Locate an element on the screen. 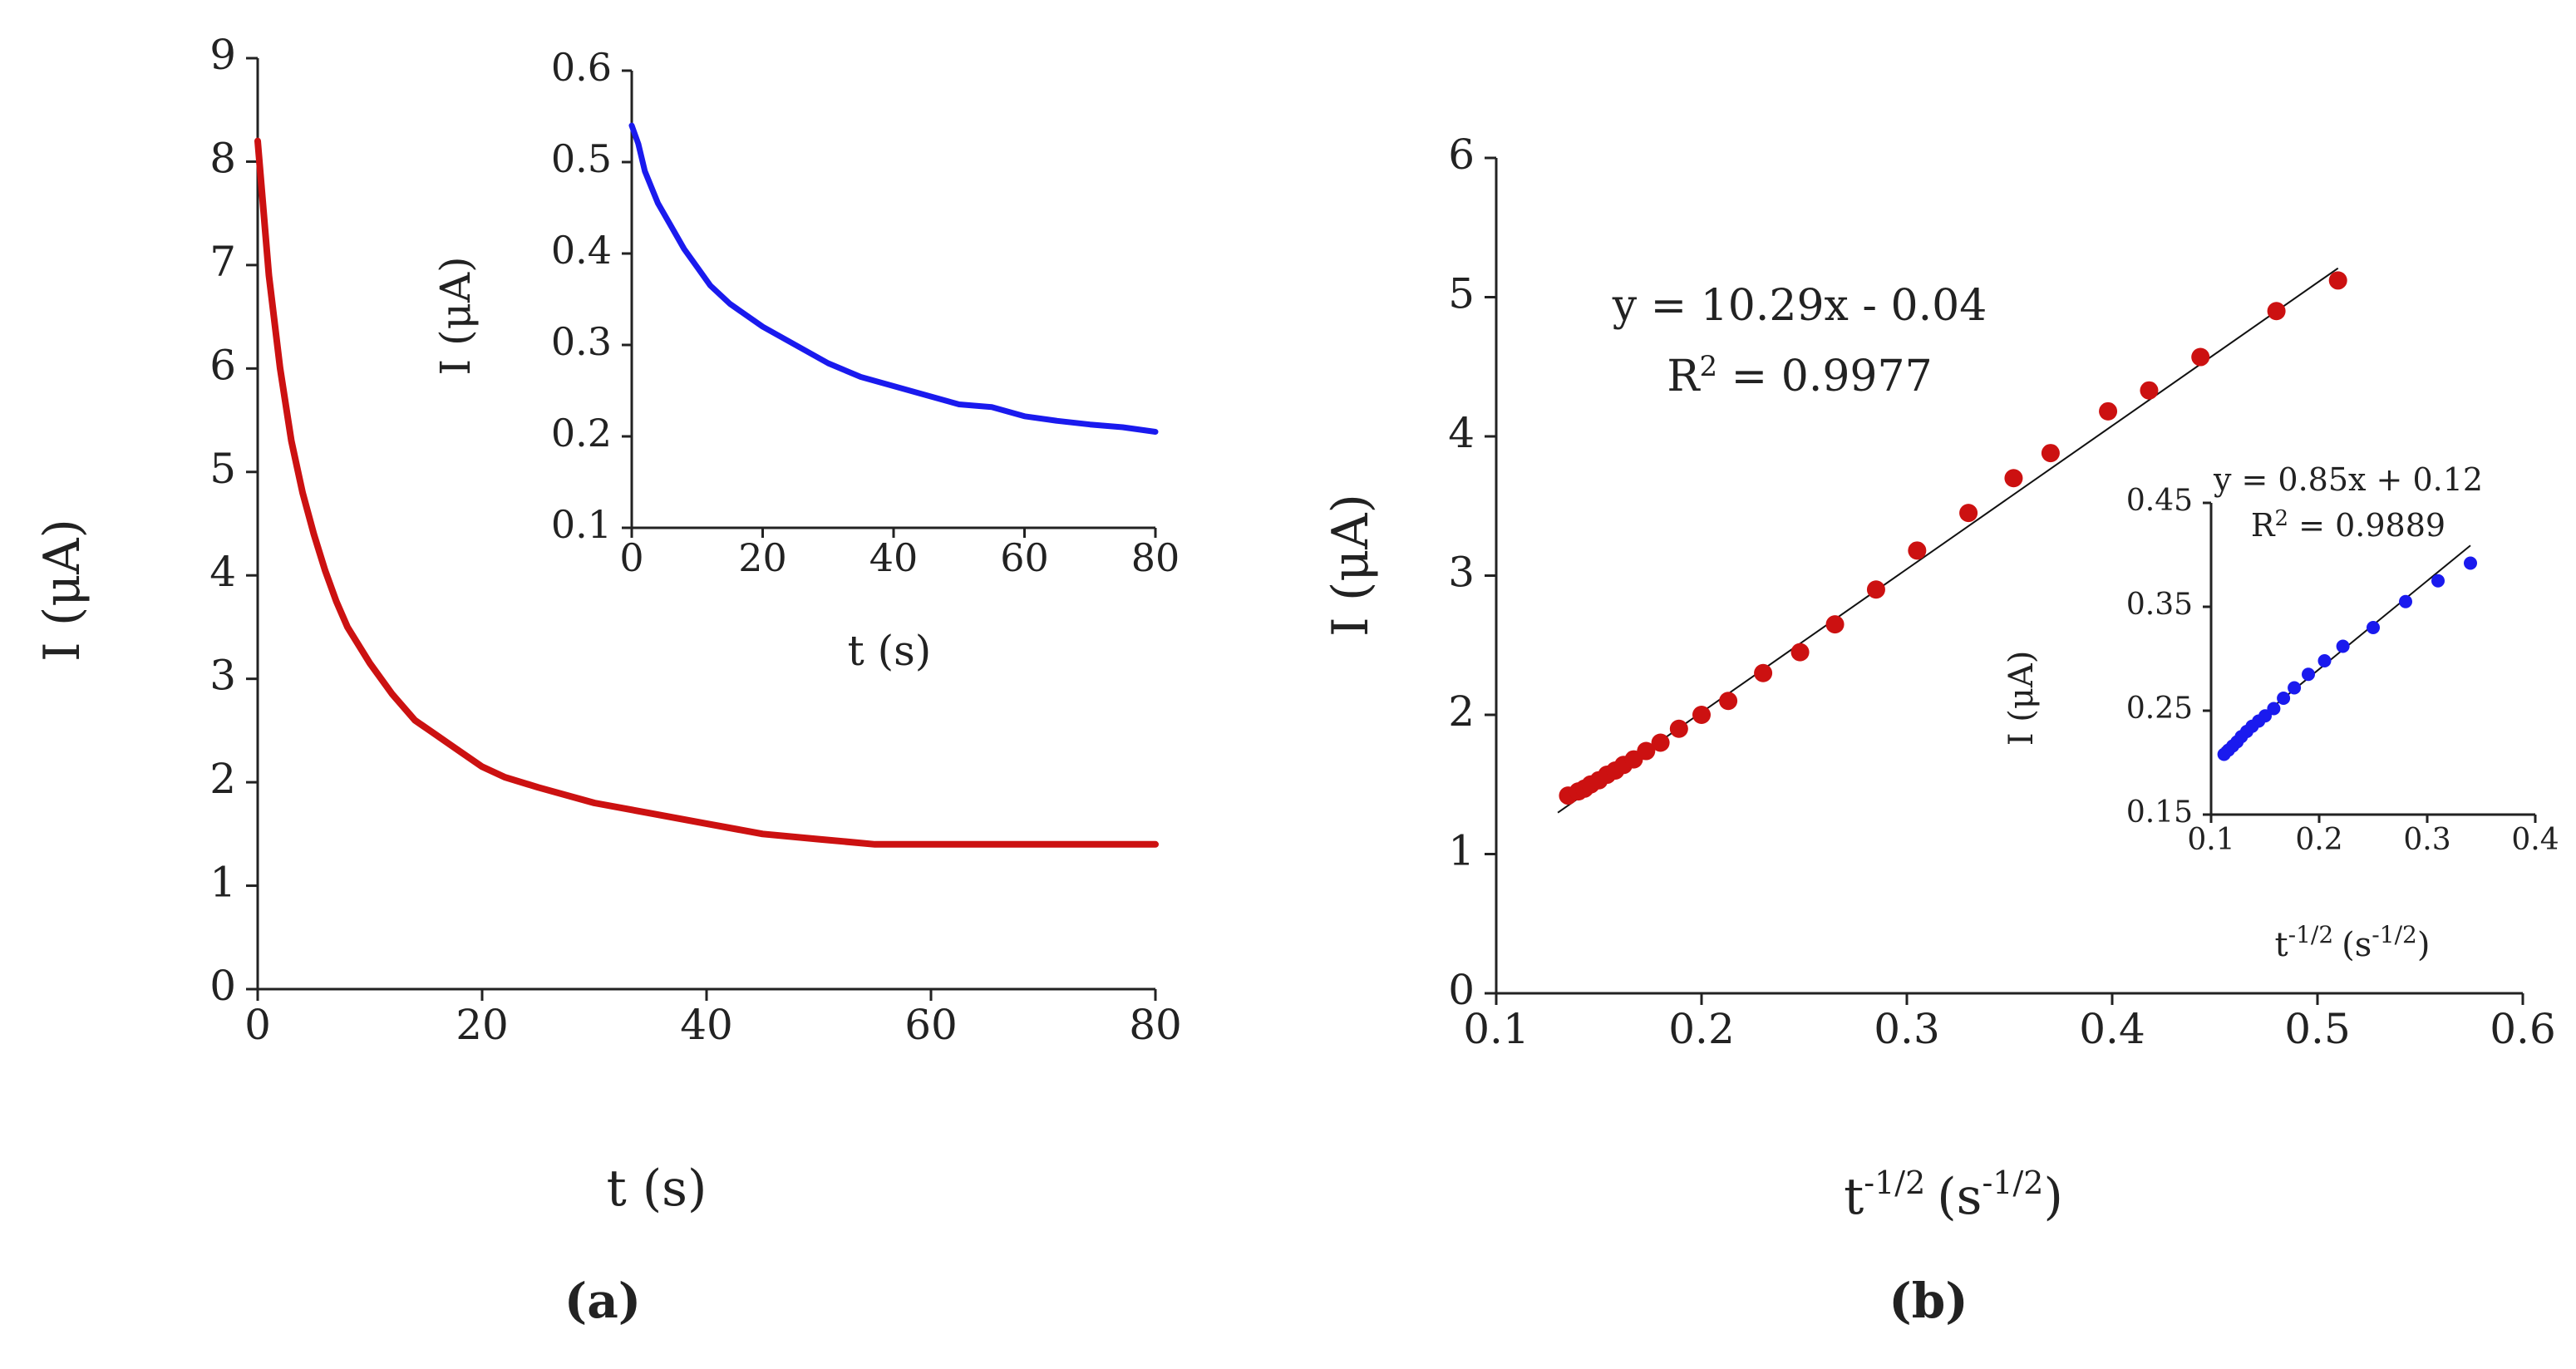 The width and height of the screenshot is (2576, 1369). y-tick-label: 0.15 is located at coordinates (2159, 812).